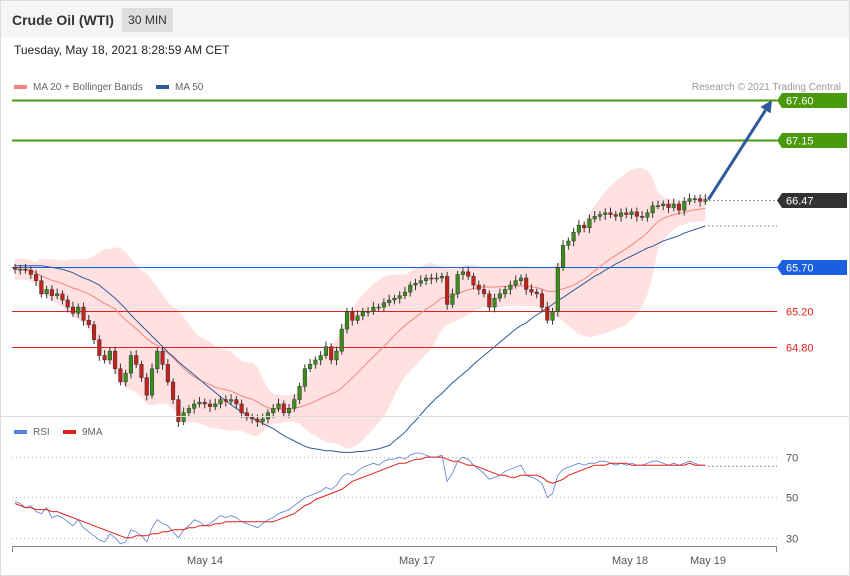 The height and width of the screenshot is (576, 850). What do you see at coordinates (147, 20) in the screenshot?
I see `timeframe-badge: 30 MIN` at bounding box center [147, 20].